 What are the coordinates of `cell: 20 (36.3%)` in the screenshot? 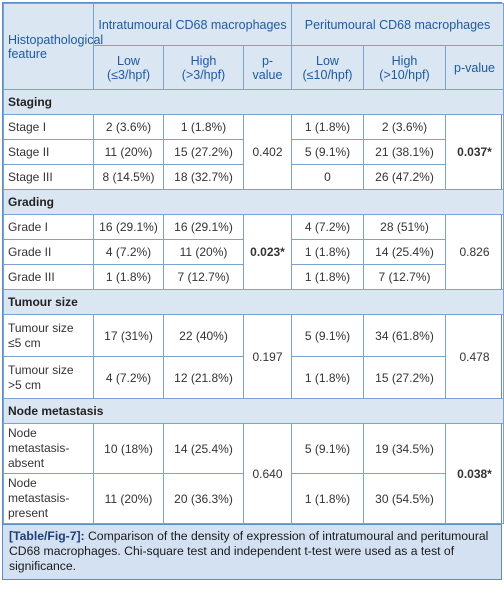 It's located at (203, 498).